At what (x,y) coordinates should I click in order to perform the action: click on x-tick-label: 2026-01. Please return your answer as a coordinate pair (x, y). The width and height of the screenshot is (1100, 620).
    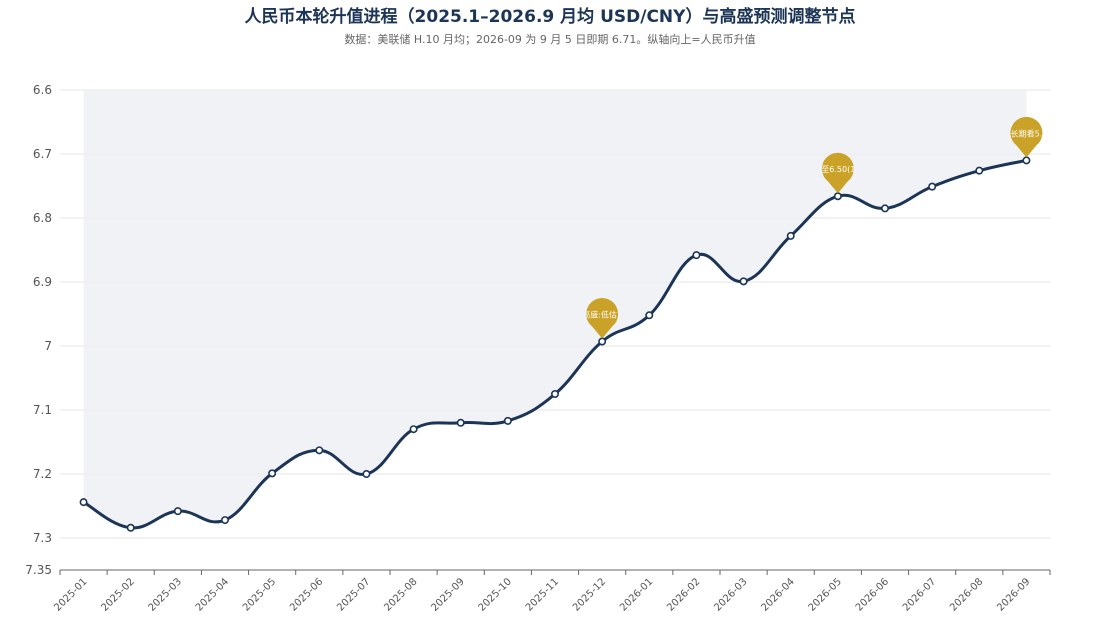
    Looking at the image, I should click on (636, 594).